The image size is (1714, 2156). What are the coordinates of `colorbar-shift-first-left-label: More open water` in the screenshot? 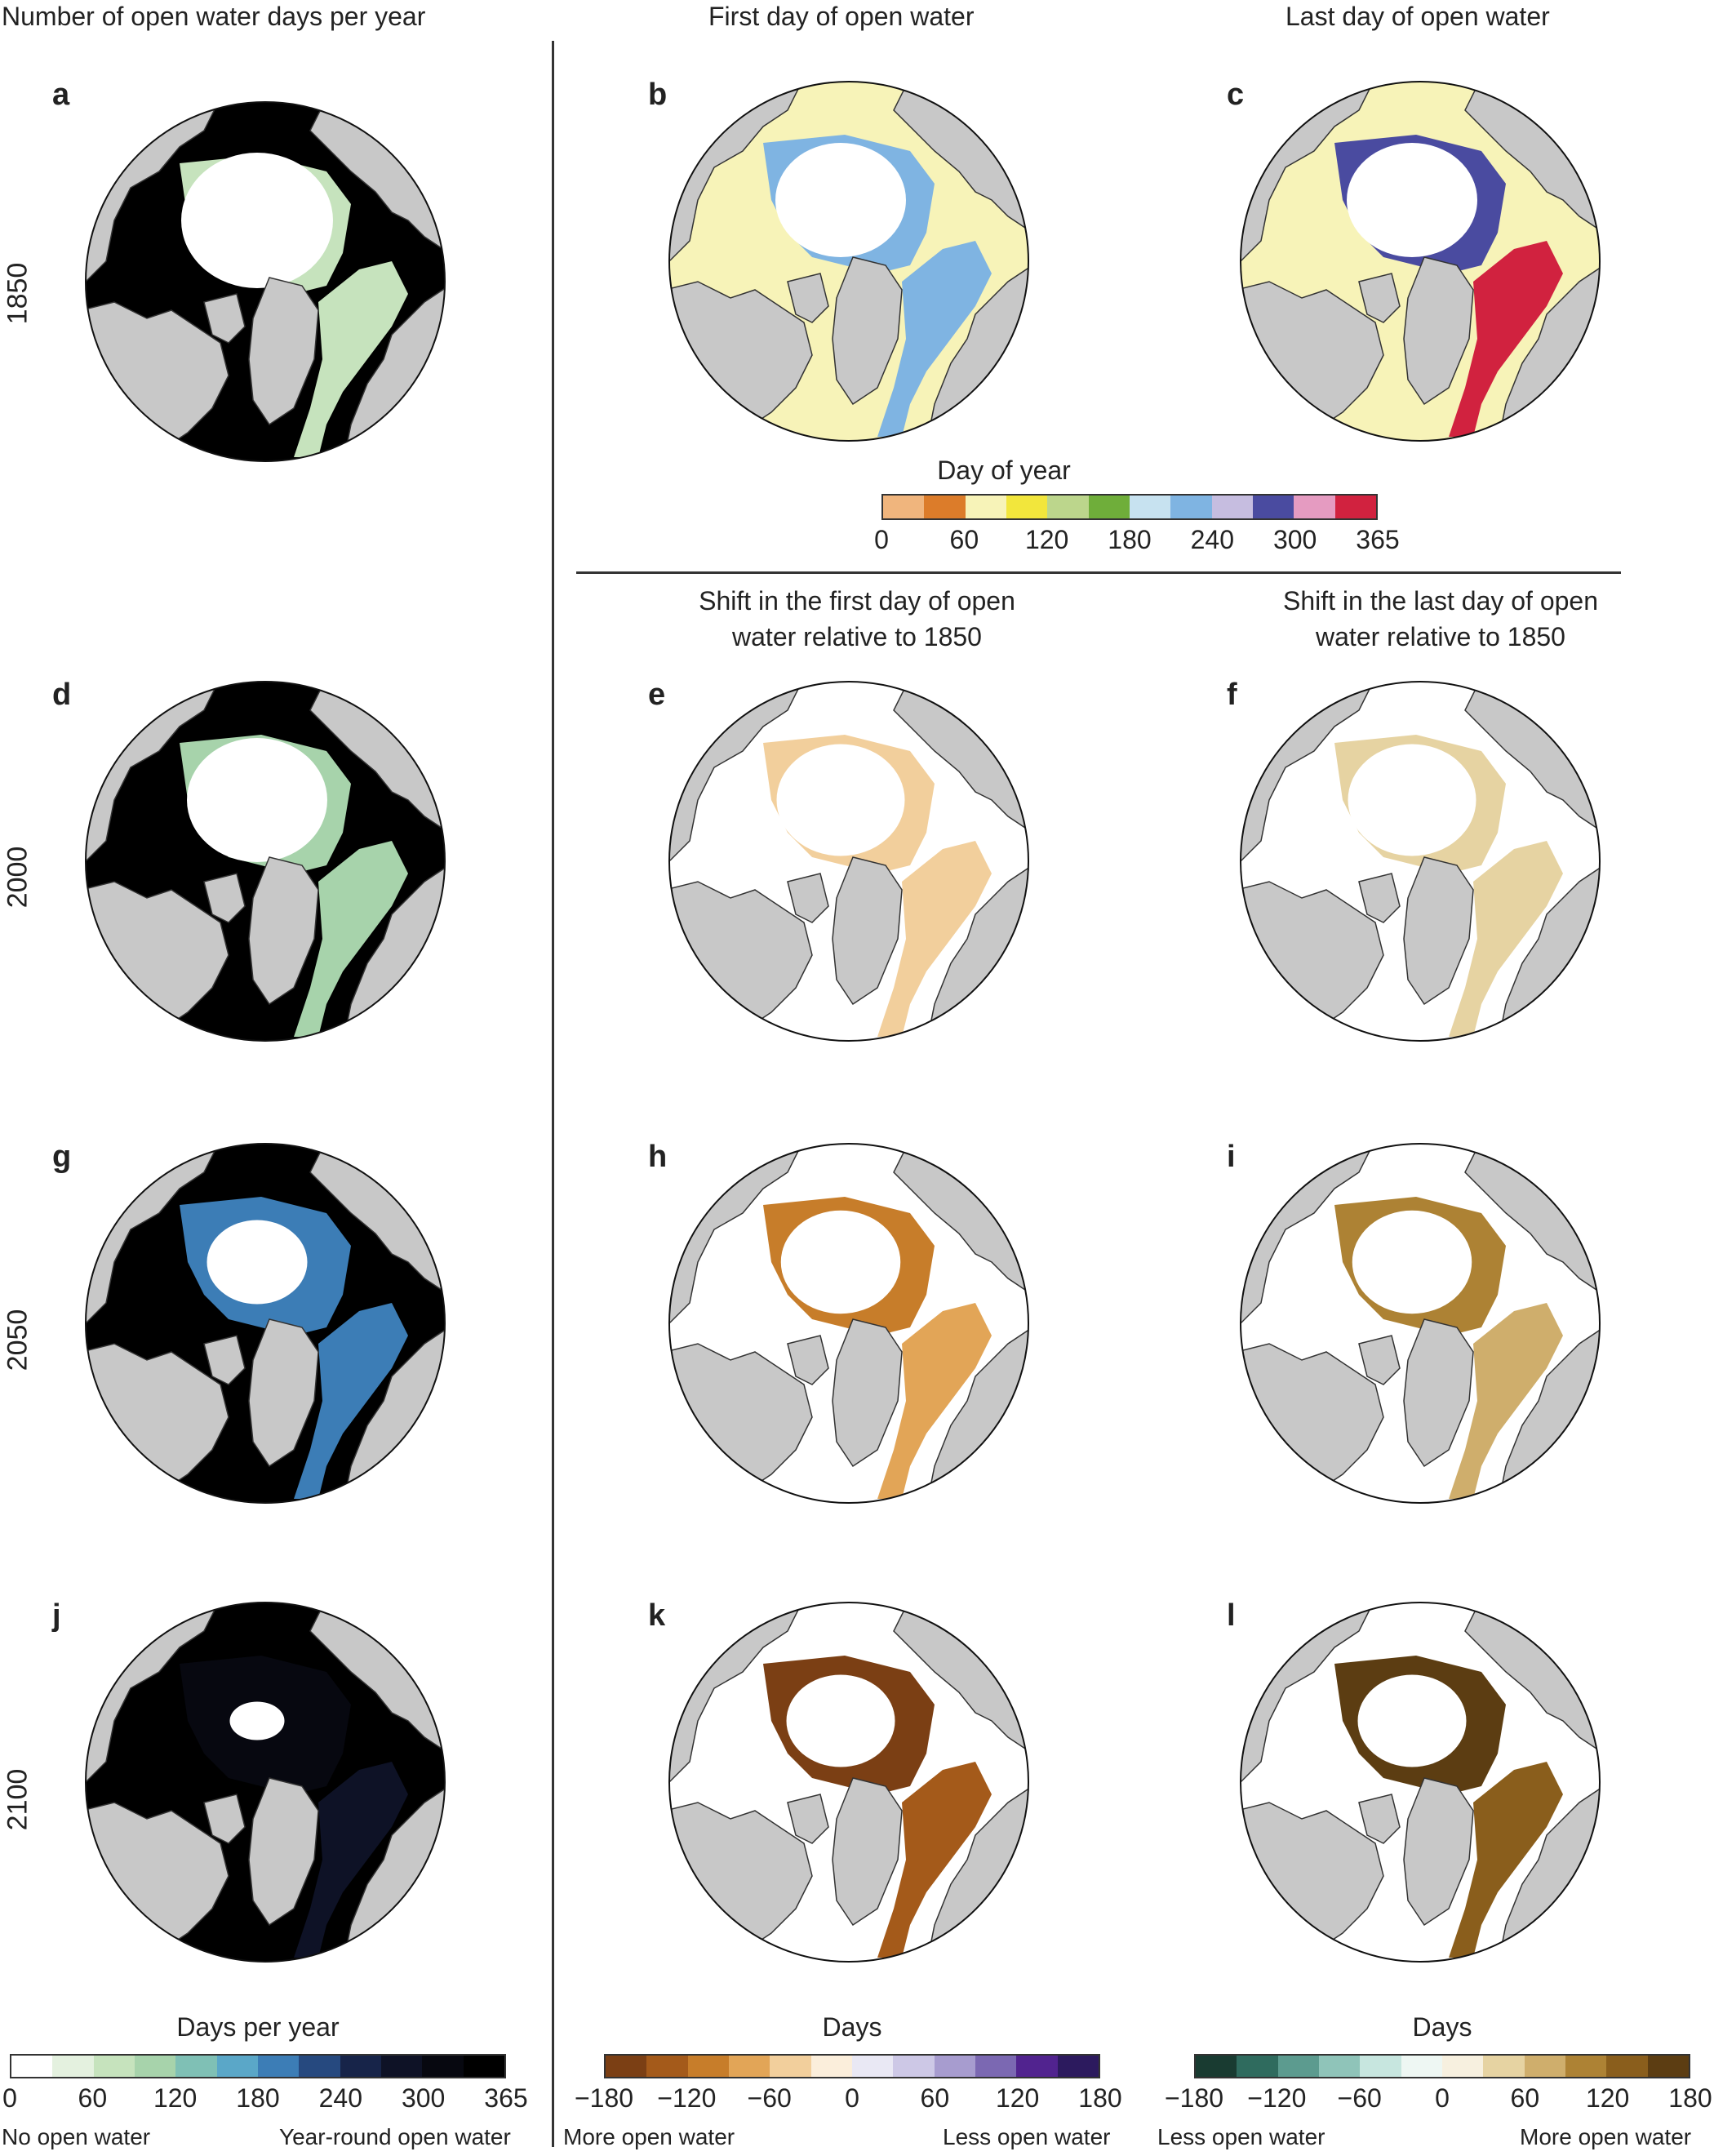 It's located at (649, 2136).